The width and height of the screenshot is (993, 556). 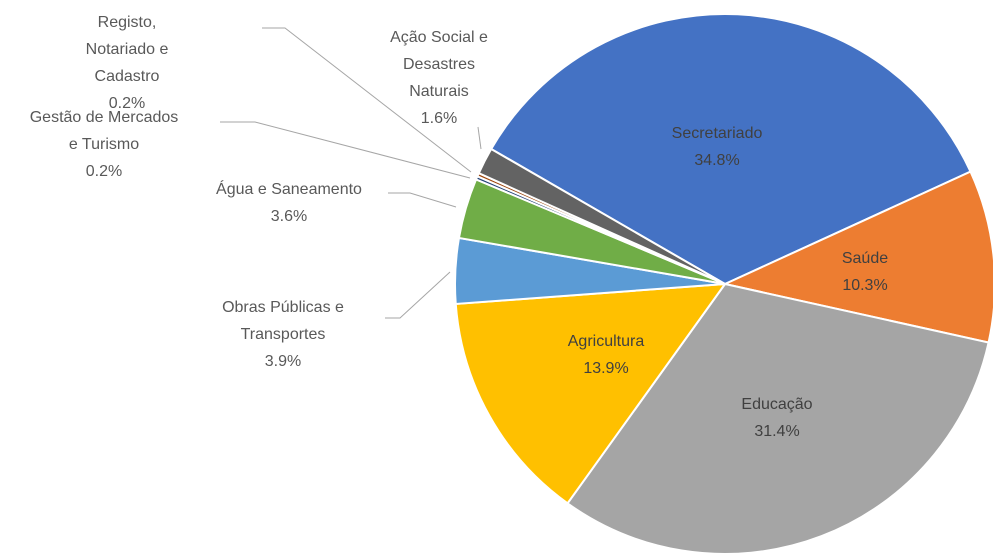 What do you see at coordinates (439, 118) in the screenshot?
I see `label-value: 1.6%` at bounding box center [439, 118].